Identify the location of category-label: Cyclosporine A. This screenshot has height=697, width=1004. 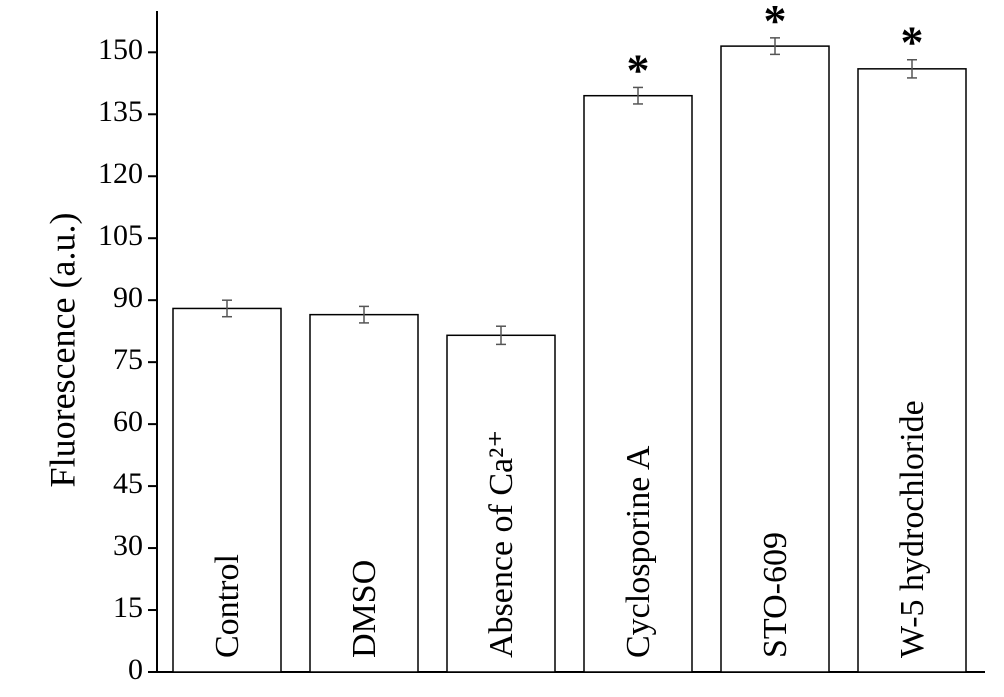
(638, 551).